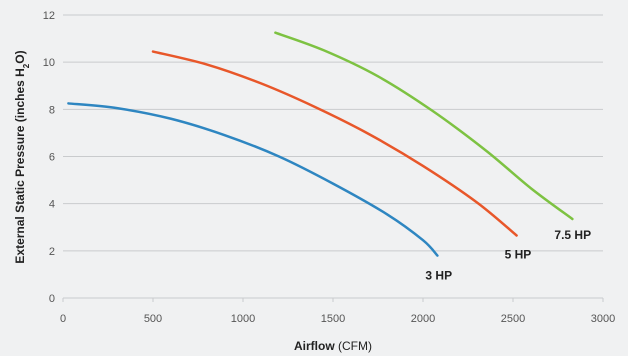  Describe the element at coordinates (423, 319) in the screenshot. I see `x-tick-label-2000: 2000` at that location.